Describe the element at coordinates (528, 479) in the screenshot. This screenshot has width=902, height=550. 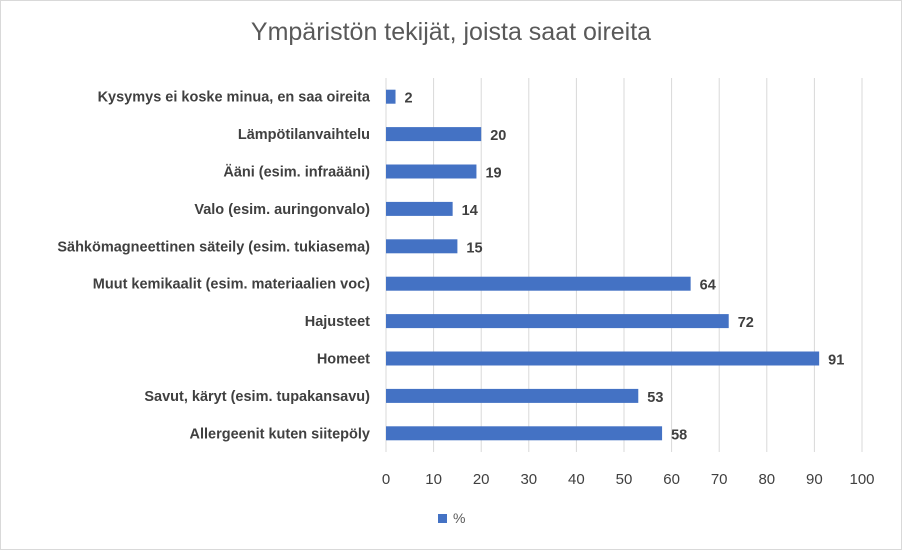
I see `x-tick-label: 30` at that location.